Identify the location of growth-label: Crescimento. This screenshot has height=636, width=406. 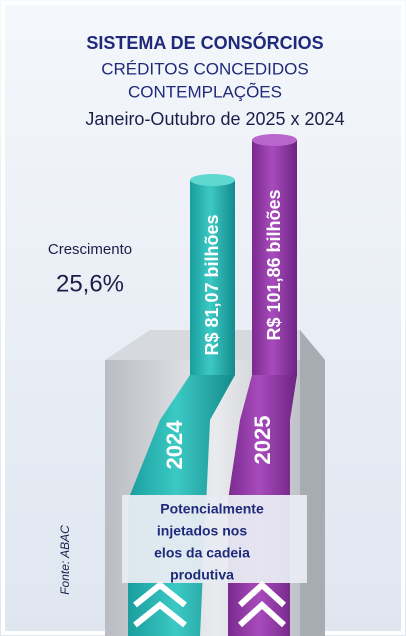
(90, 249).